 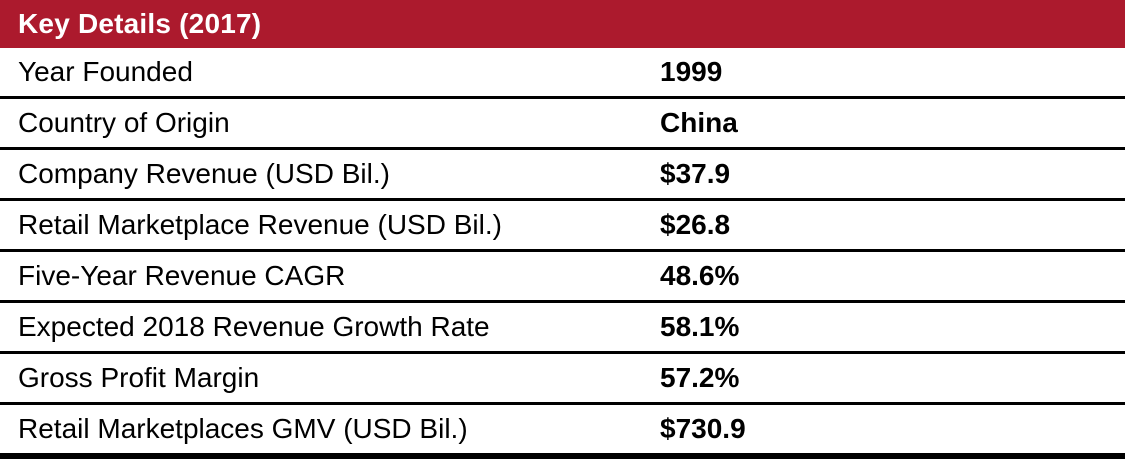 What do you see at coordinates (562, 379) in the screenshot?
I see `table-row: Gross Profit Margin 57.2%` at bounding box center [562, 379].